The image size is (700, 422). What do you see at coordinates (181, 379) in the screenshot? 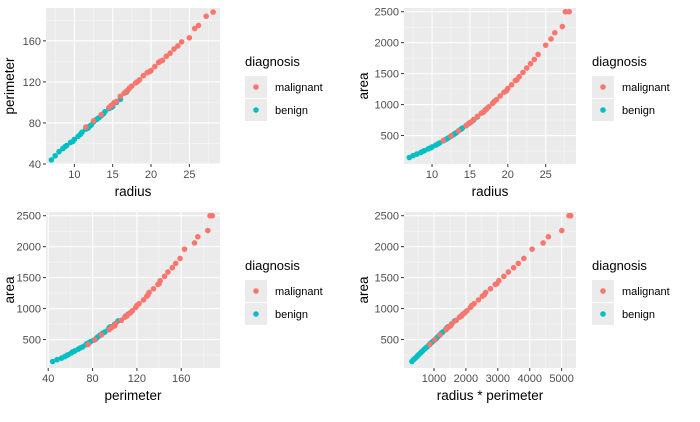
I see `x-tick-label: 160` at bounding box center [181, 379].